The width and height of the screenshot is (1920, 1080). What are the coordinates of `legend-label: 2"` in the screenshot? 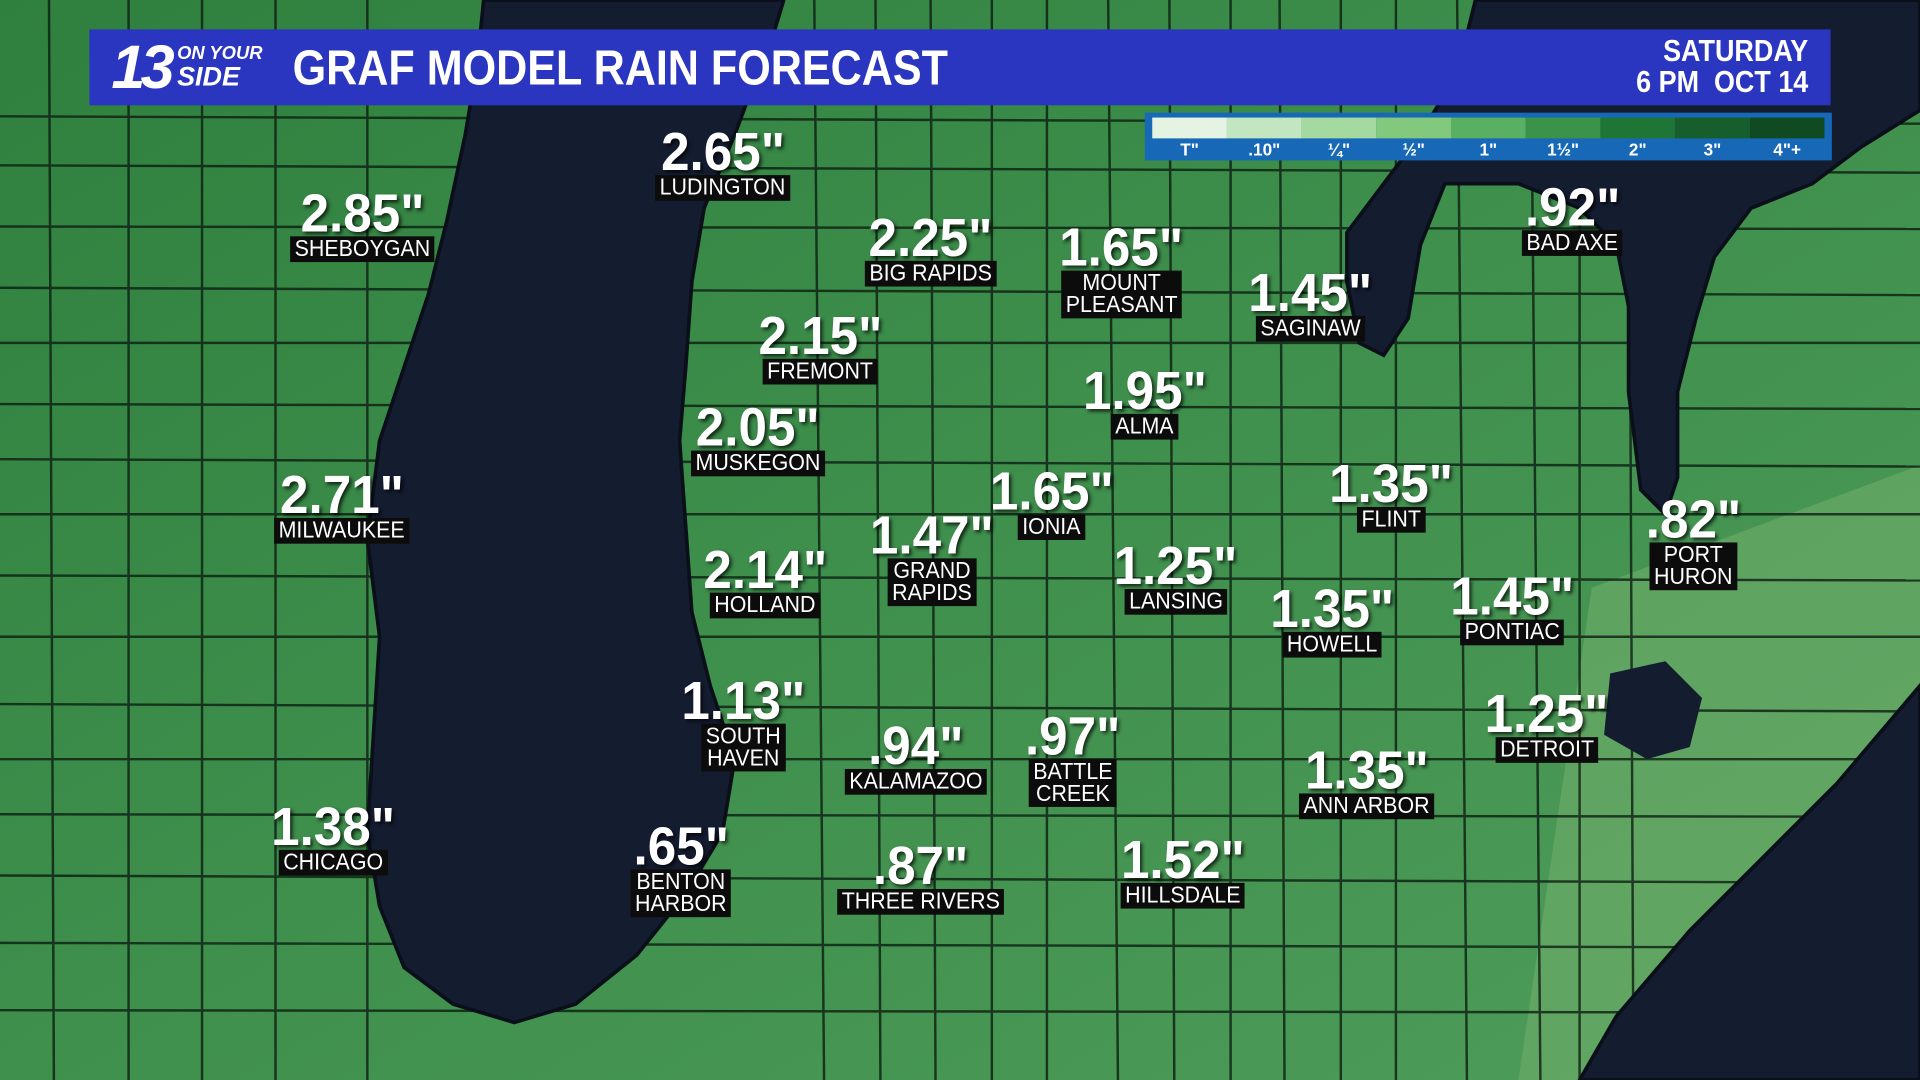 It's located at (1637, 149).